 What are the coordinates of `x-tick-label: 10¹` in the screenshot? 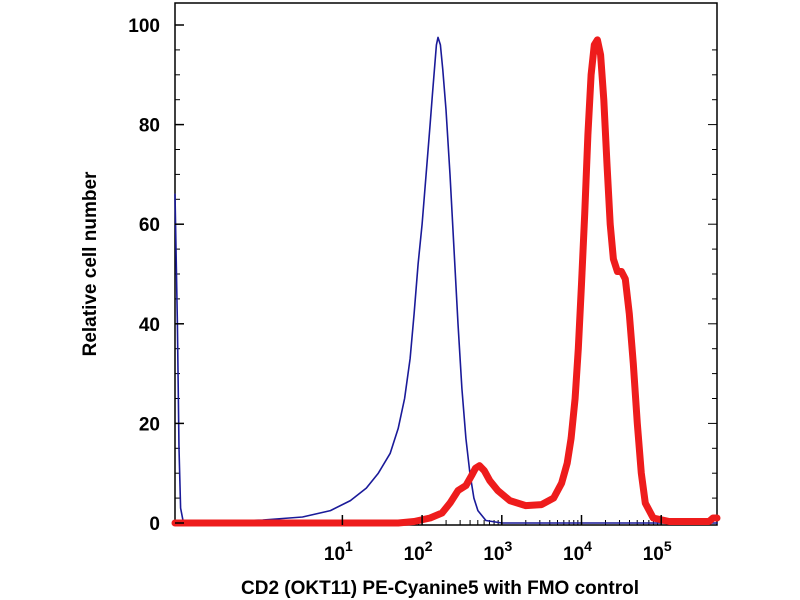 It's located at (338, 551).